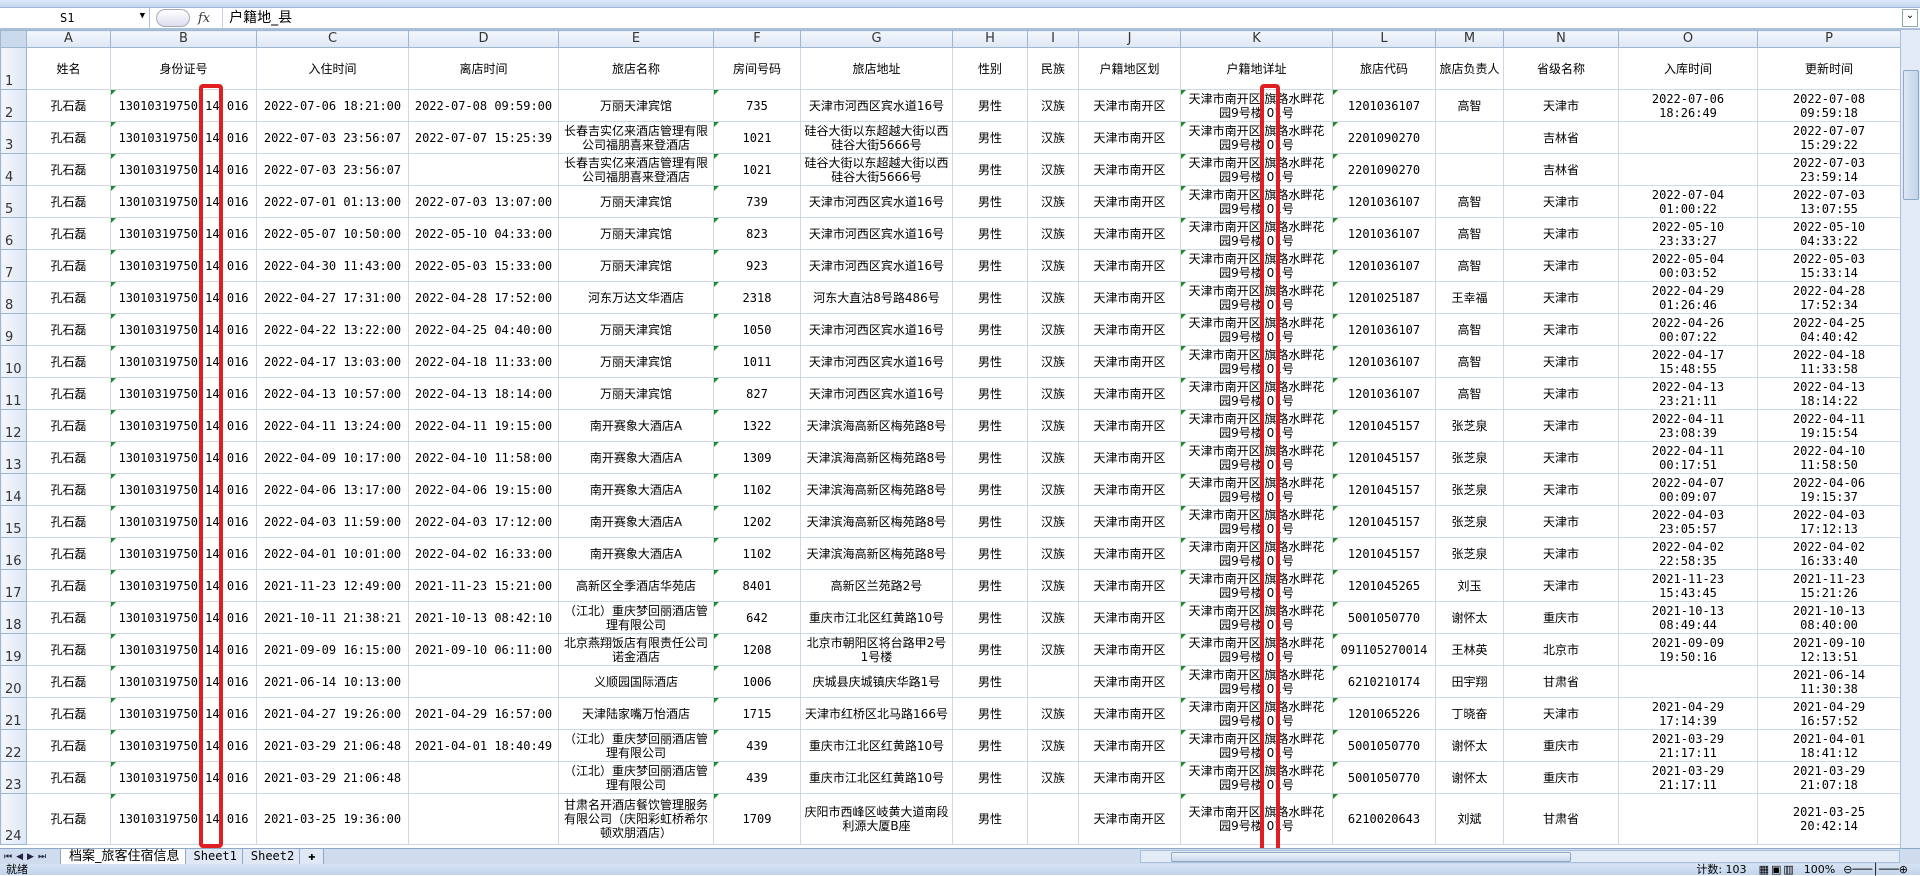  Describe the element at coordinates (13, 457) in the screenshot. I see `row-header: 13` at that location.